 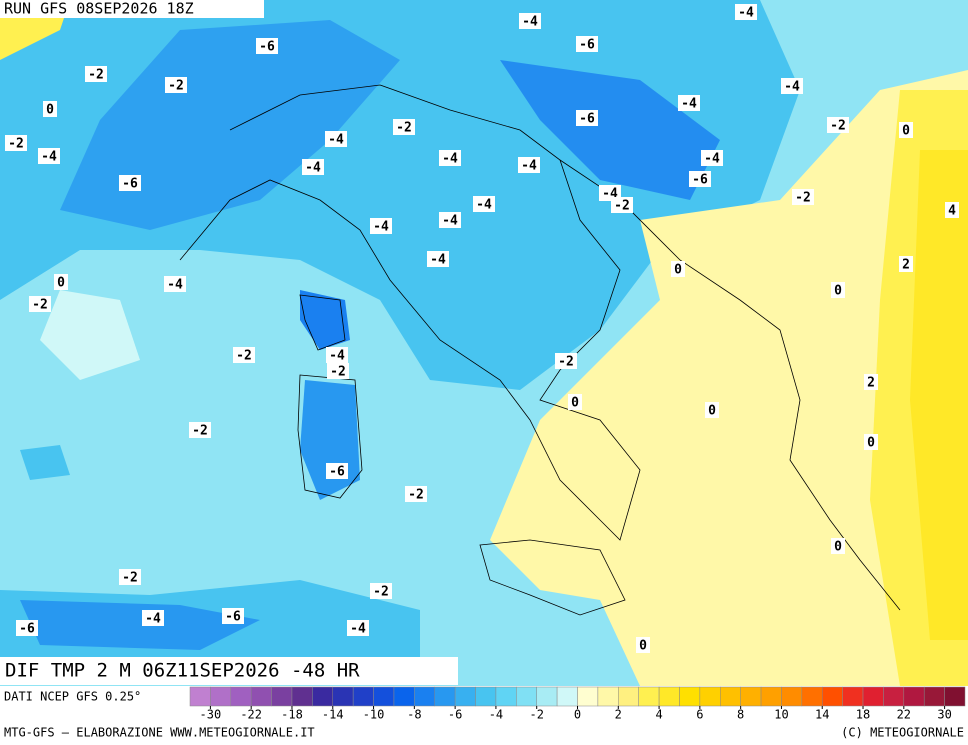 What do you see at coordinates (99, 9) in the screenshot?
I see `run-label: RUN GFS 08SEP2026 18Z` at bounding box center [99, 9].